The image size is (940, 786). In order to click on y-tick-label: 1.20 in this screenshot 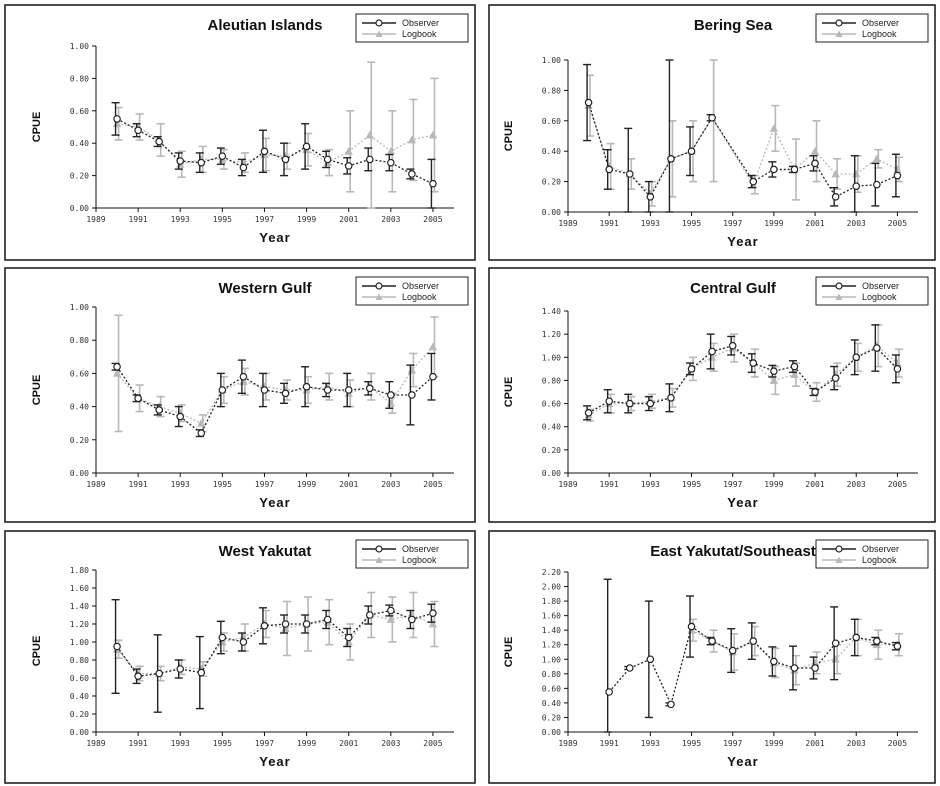, I will do `click(551, 645)`.